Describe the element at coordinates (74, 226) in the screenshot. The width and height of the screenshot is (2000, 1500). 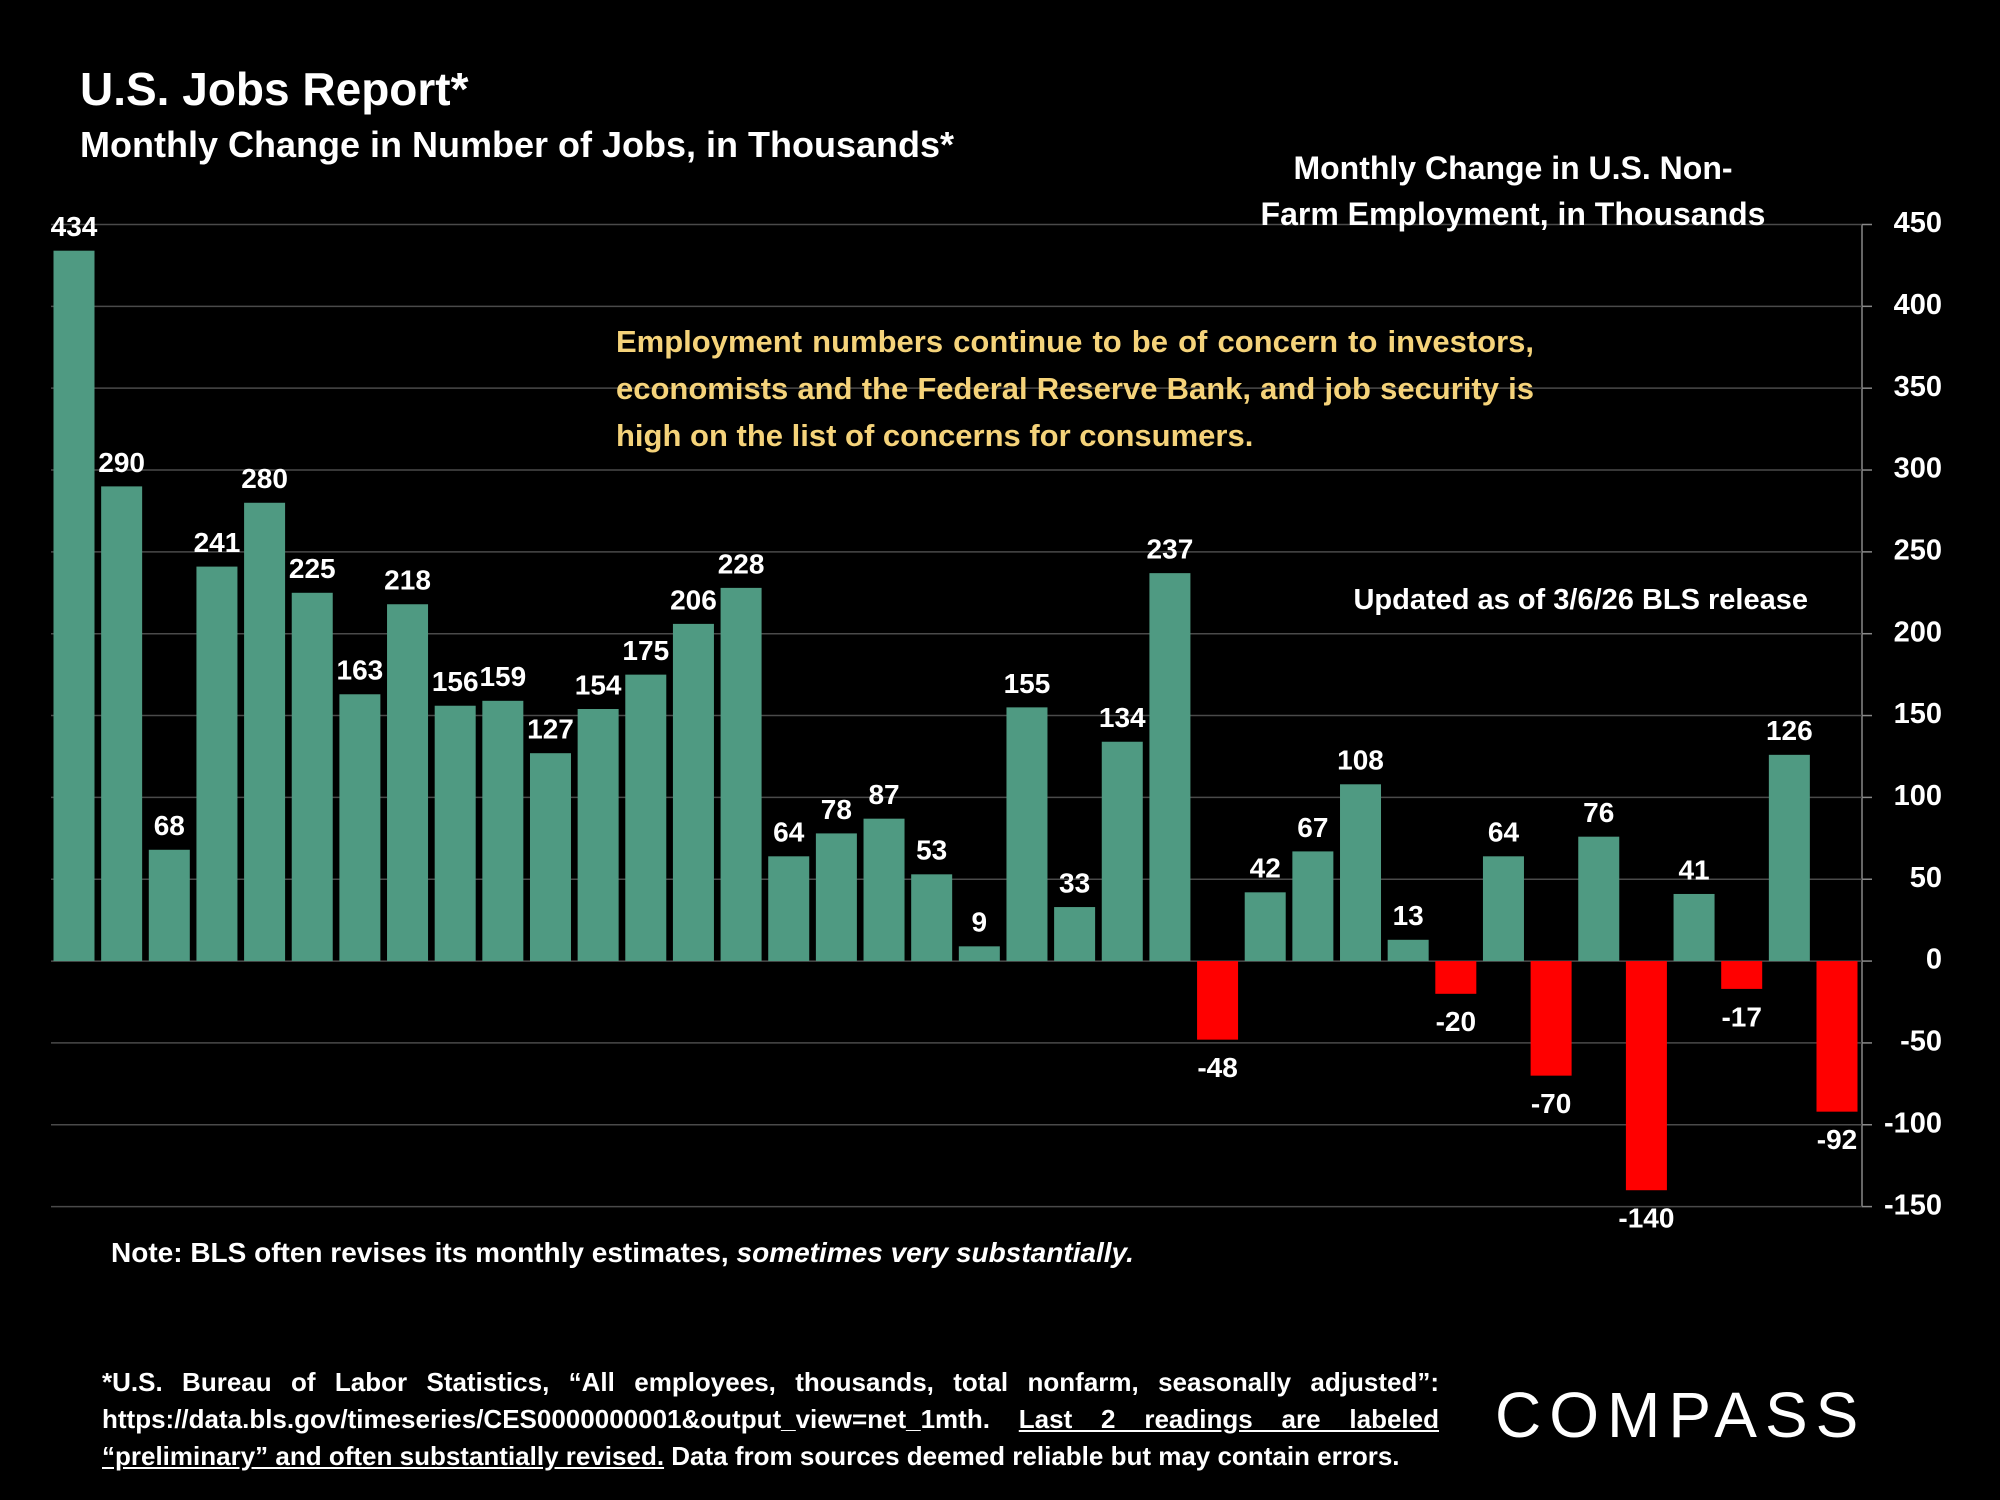
I see `data-label: 434` at that location.